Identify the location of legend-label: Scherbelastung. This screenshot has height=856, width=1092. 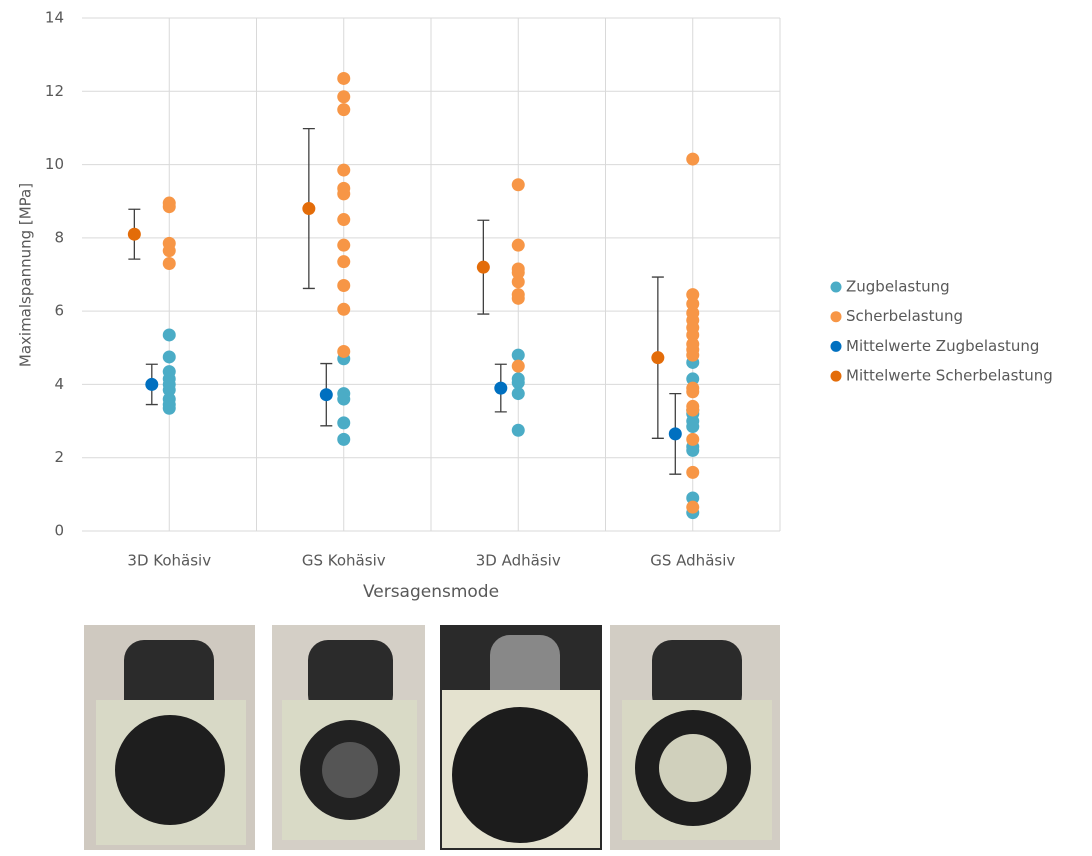
(904, 316).